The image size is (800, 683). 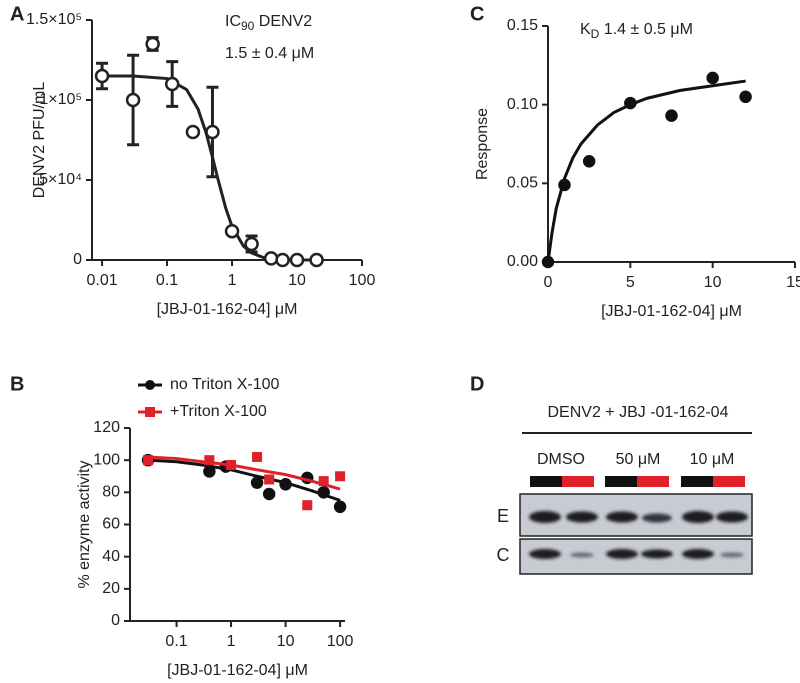 What do you see at coordinates (233, 21) in the screenshot?
I see `annotation-part: IC` at bounding box center [233, 21].